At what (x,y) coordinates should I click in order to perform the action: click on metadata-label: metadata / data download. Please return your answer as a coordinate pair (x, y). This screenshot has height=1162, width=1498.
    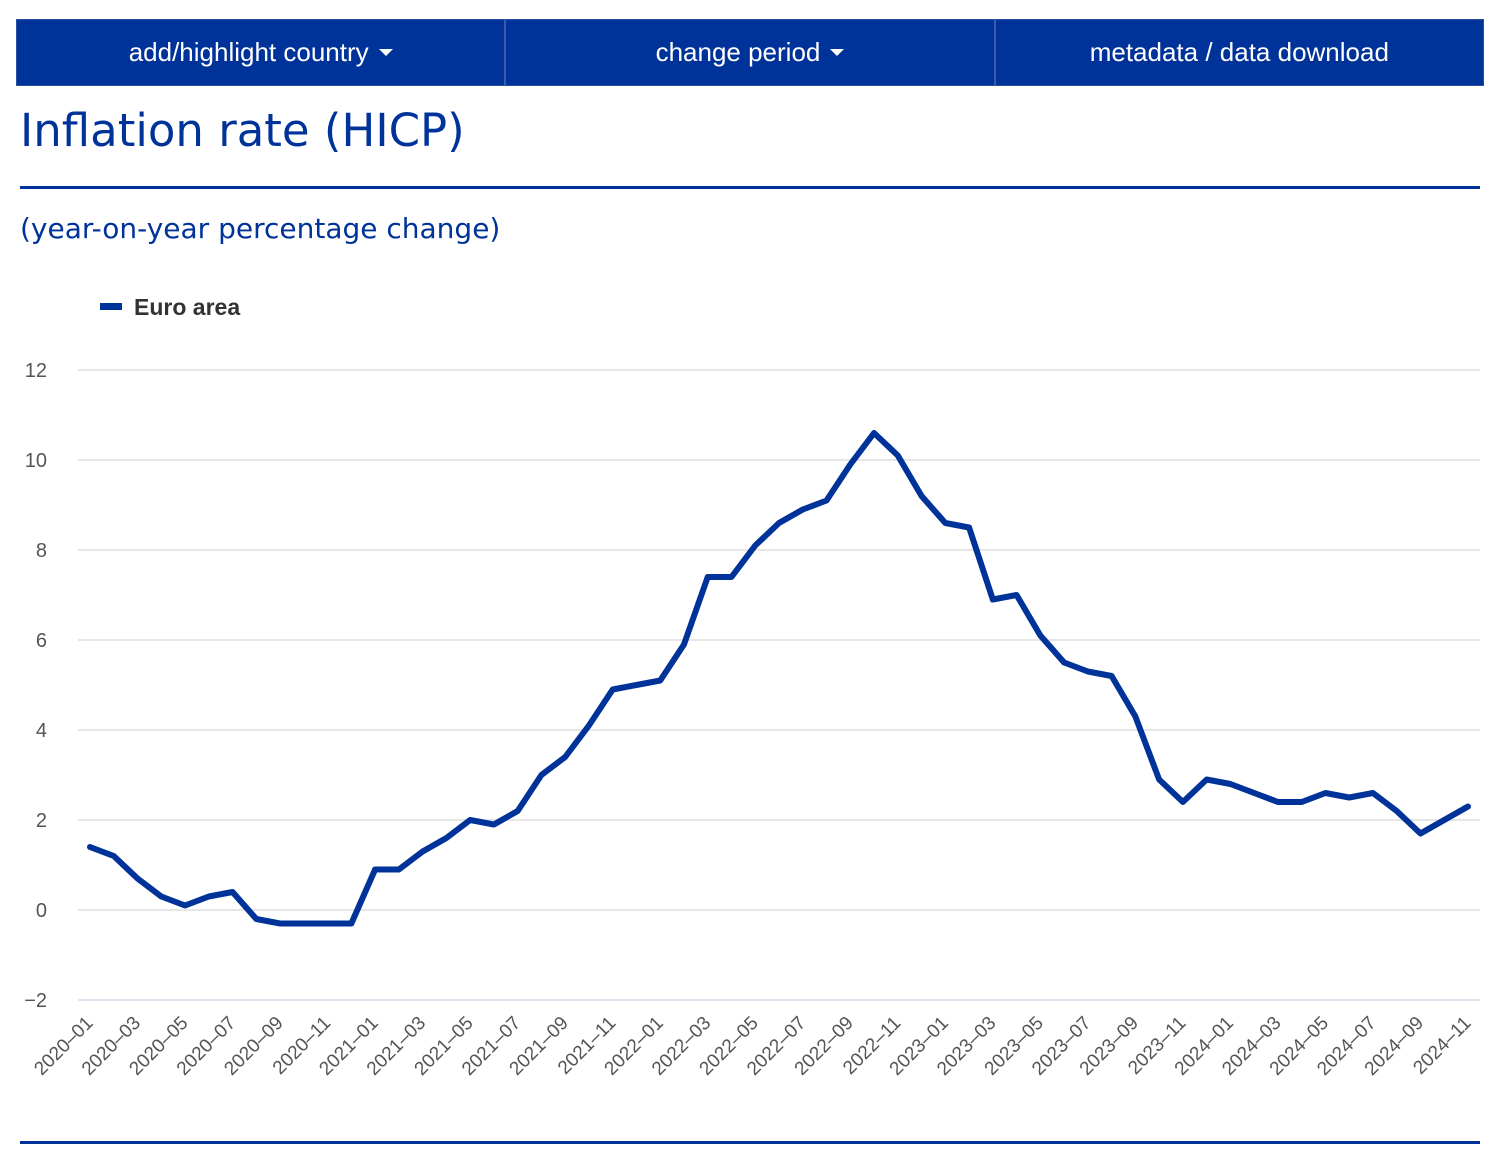
    Looking at the image, I should click on (1239, 52).